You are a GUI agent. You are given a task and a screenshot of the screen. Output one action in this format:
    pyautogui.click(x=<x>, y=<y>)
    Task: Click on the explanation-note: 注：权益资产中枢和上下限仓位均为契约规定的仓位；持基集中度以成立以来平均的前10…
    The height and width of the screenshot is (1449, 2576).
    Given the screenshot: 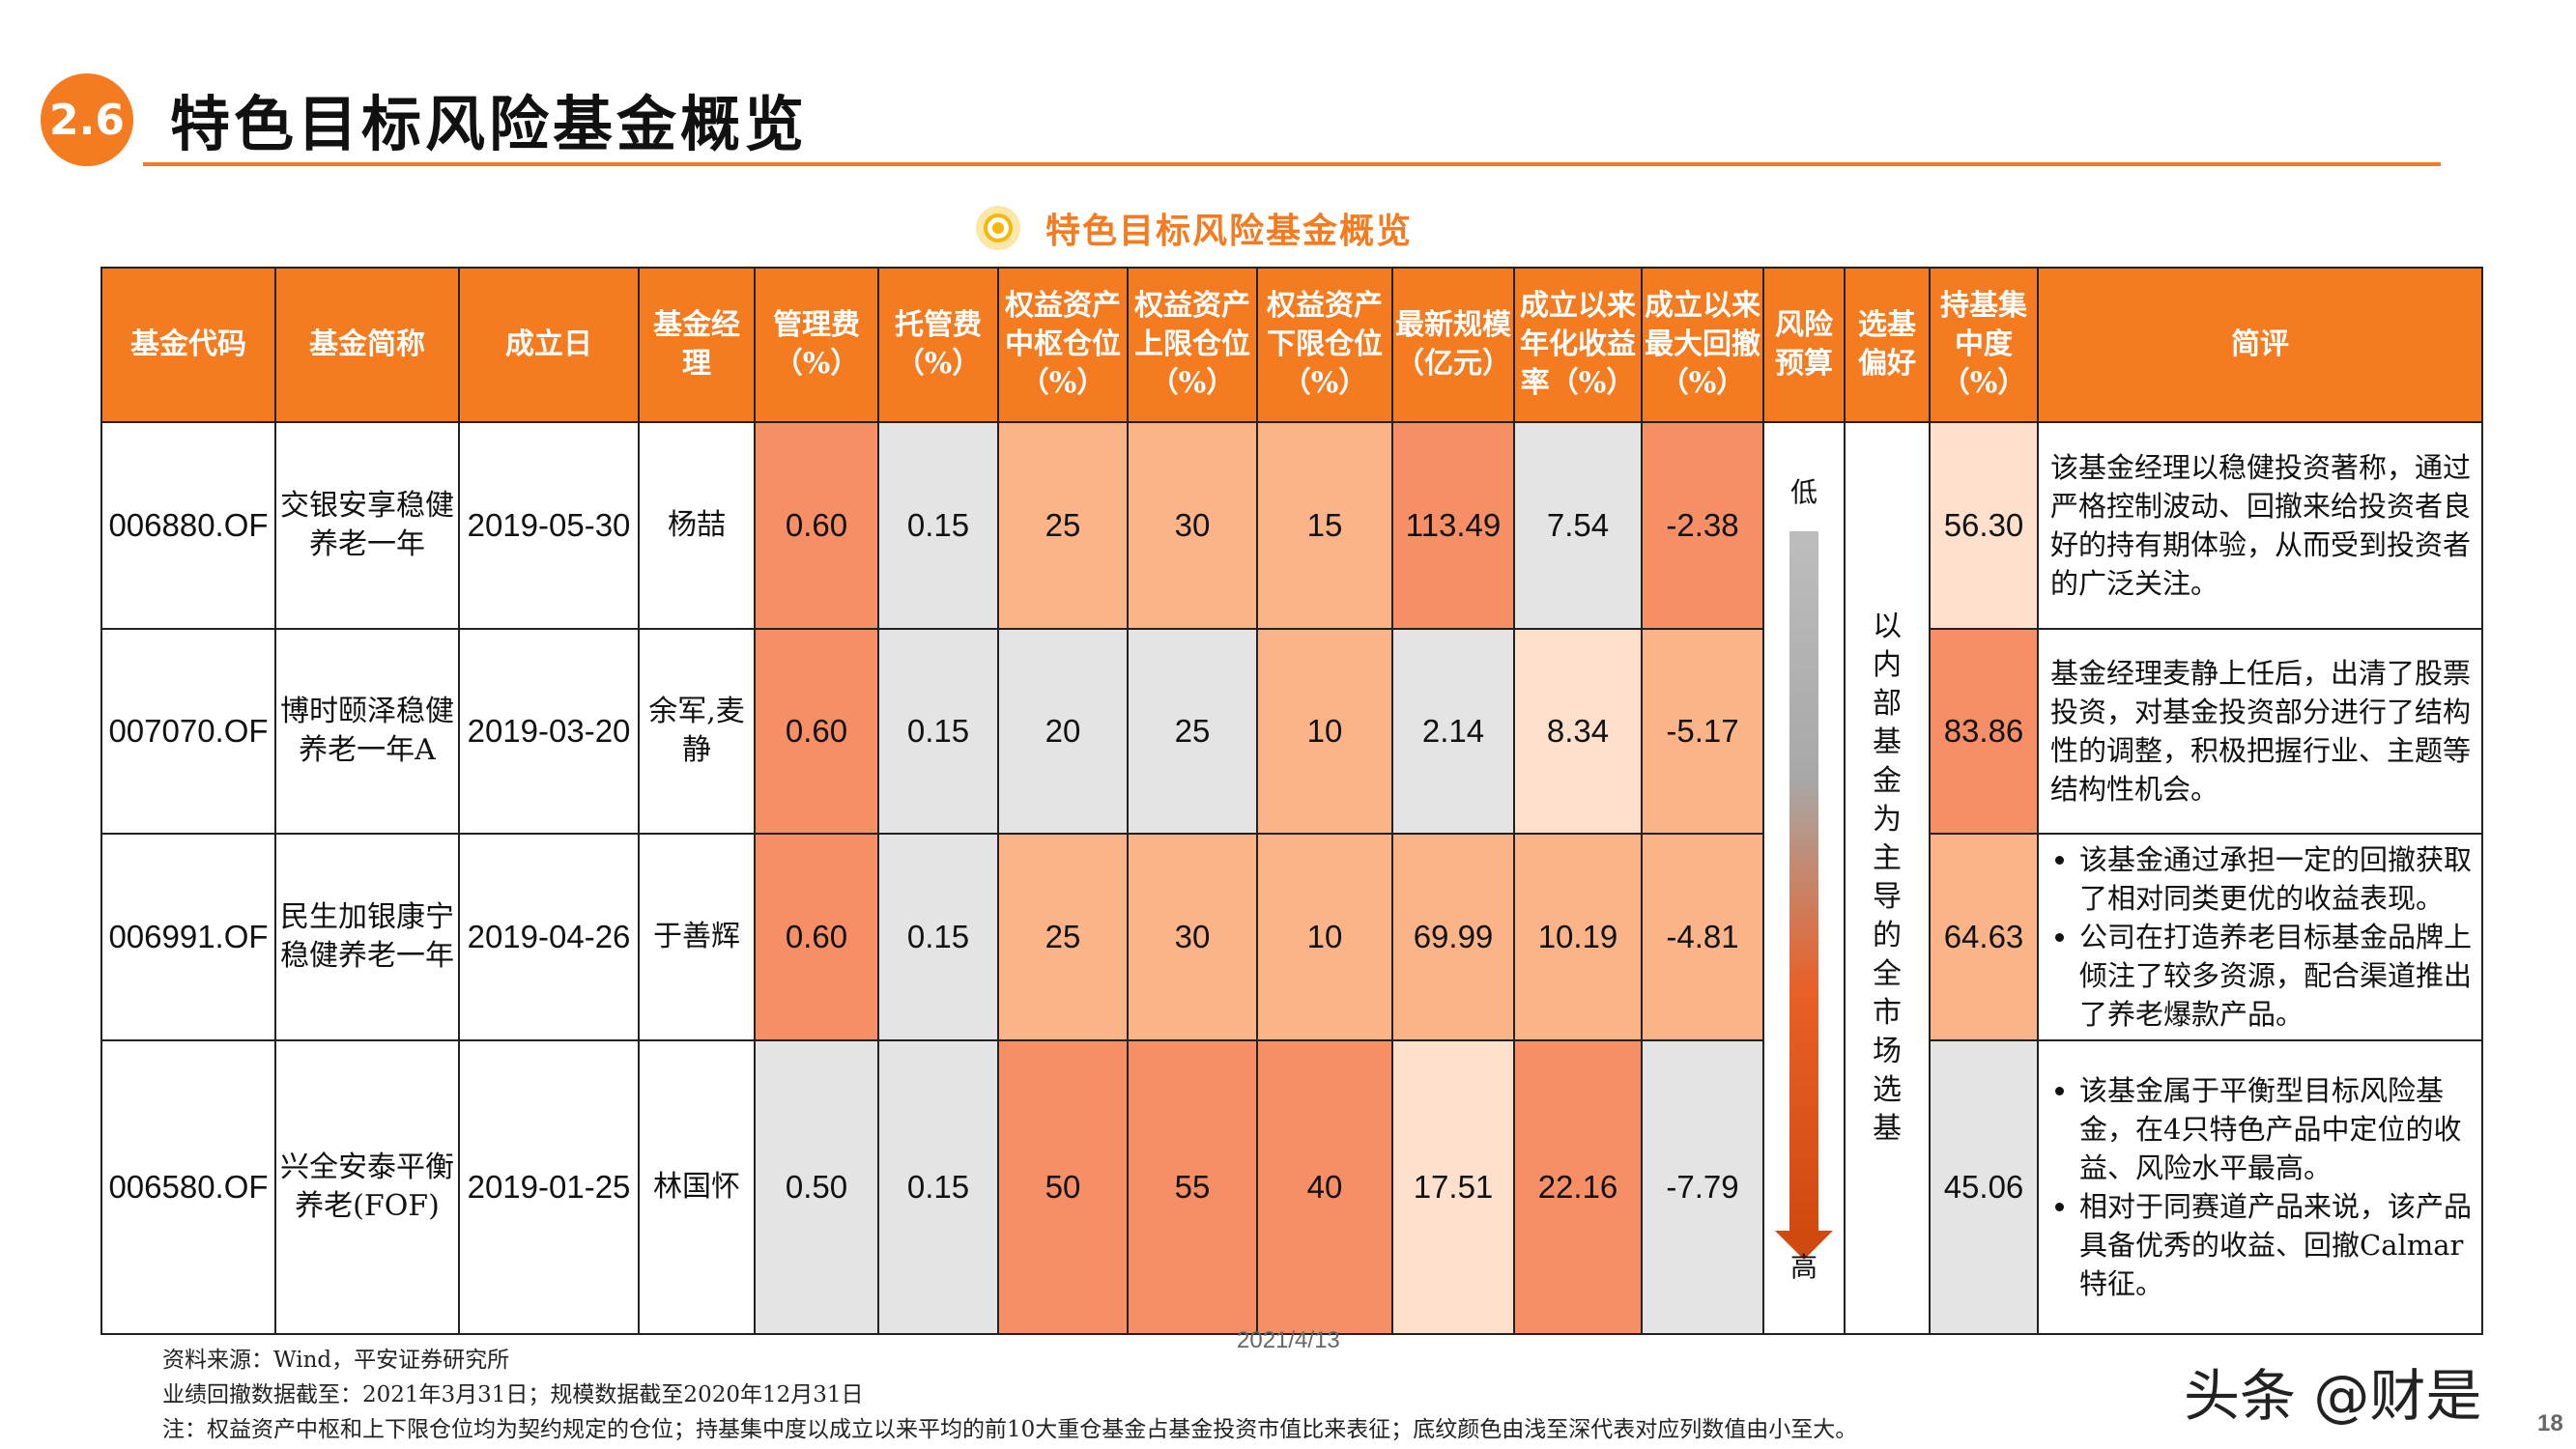 What is the action you would take?
    pyautogui.click(x=1010, y=1429)
    